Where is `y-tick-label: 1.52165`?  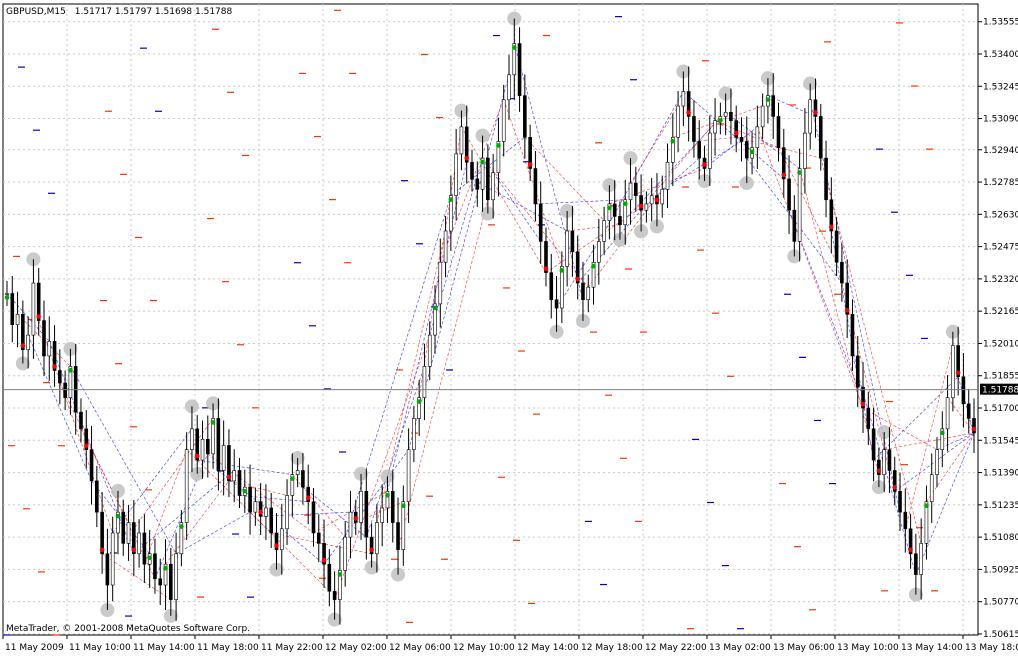 y-tick-label: 1.52165 is located at coordinates (1000, 312).